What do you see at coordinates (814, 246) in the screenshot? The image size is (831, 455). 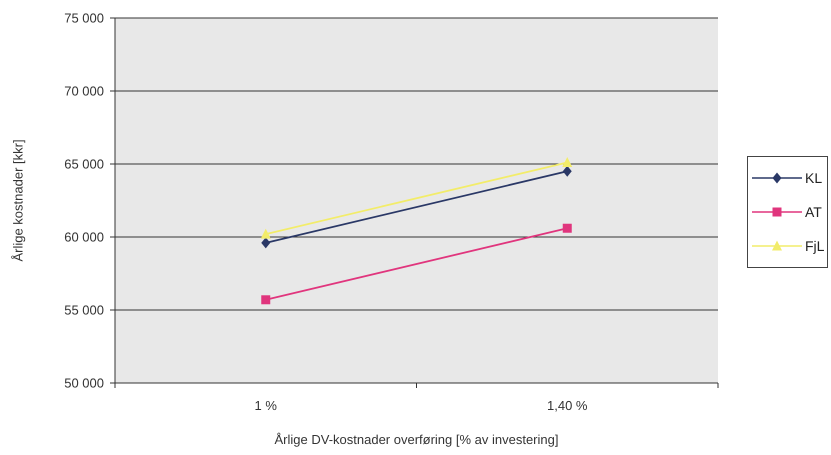 I see `legend-label: FjL` at bounding box center [814, 246].